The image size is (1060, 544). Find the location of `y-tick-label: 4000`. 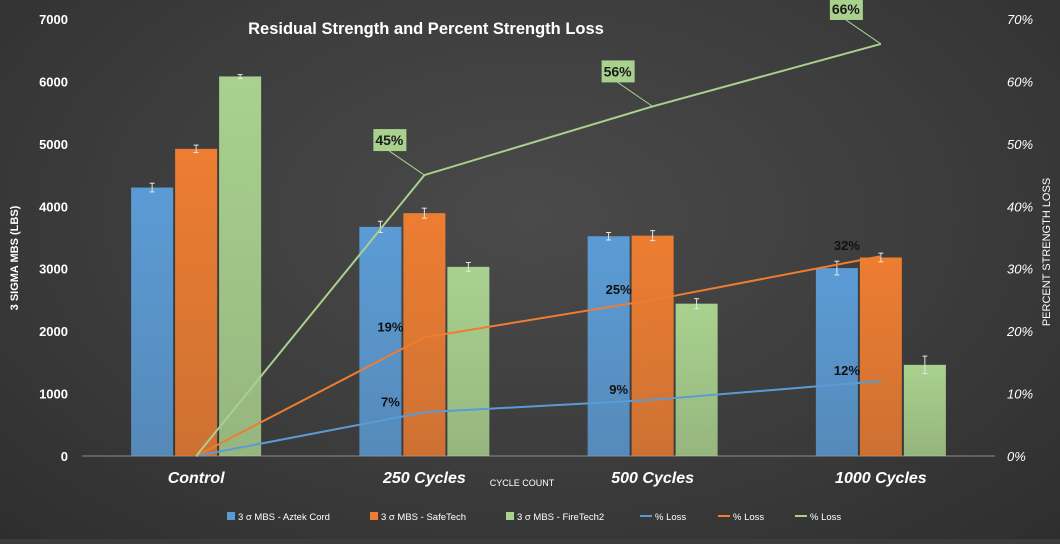

y-tick-label: 4000 is located at coordinates (53, 206).